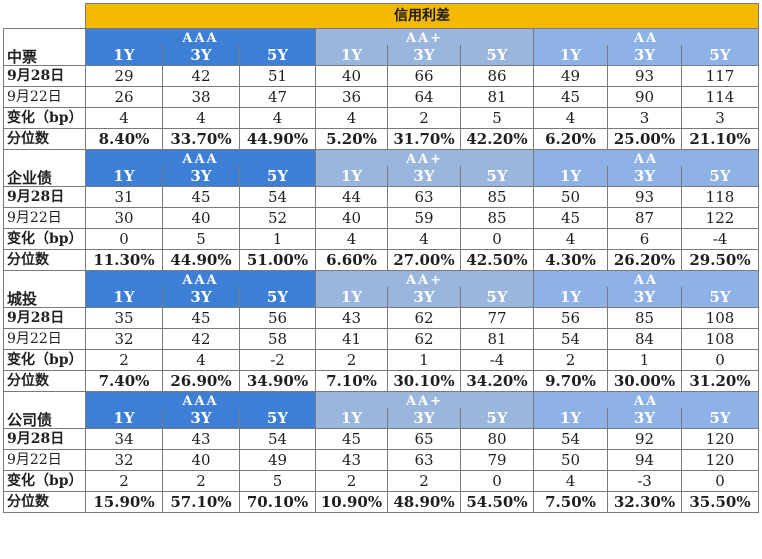 The width and height of the screenshot is (762, 559). I want to click on table-cell: 108, so click(720, 318).